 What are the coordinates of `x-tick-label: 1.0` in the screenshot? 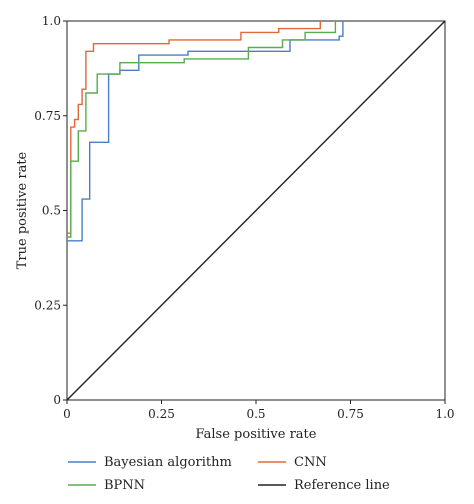 It's located at (444, 414).